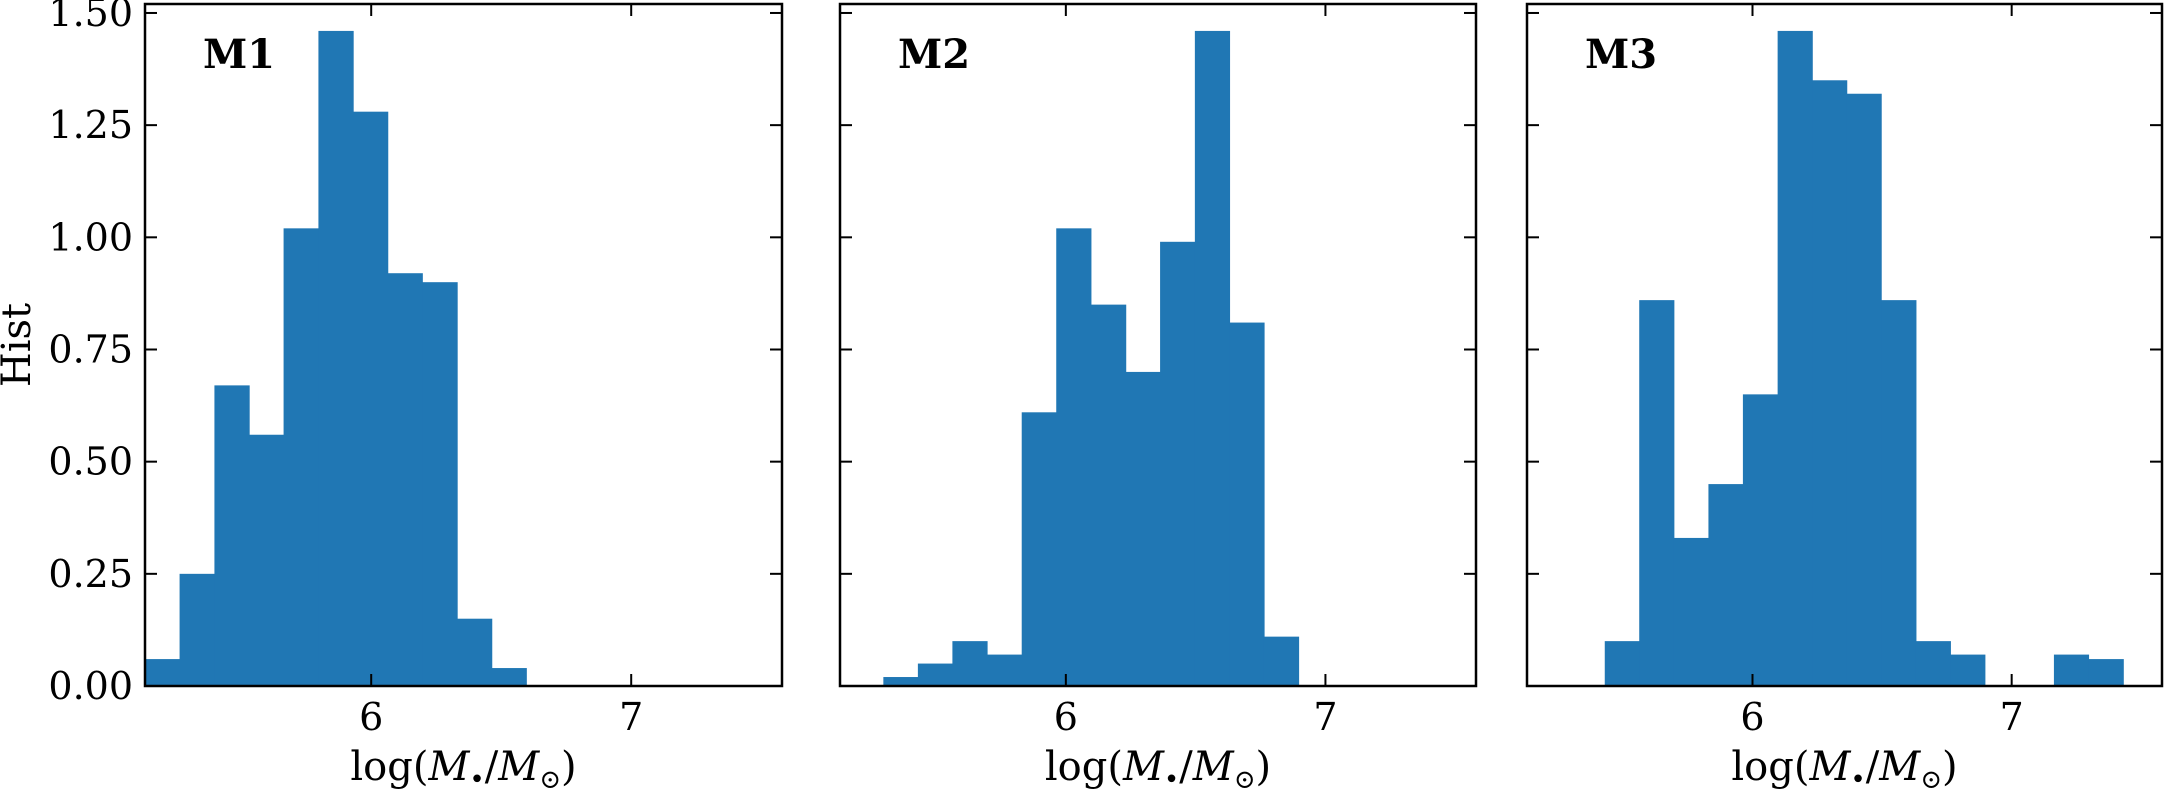 This screenshot has height=789, width=2171. I want to click on y-tick-label: 0.75, so click(90, 349).